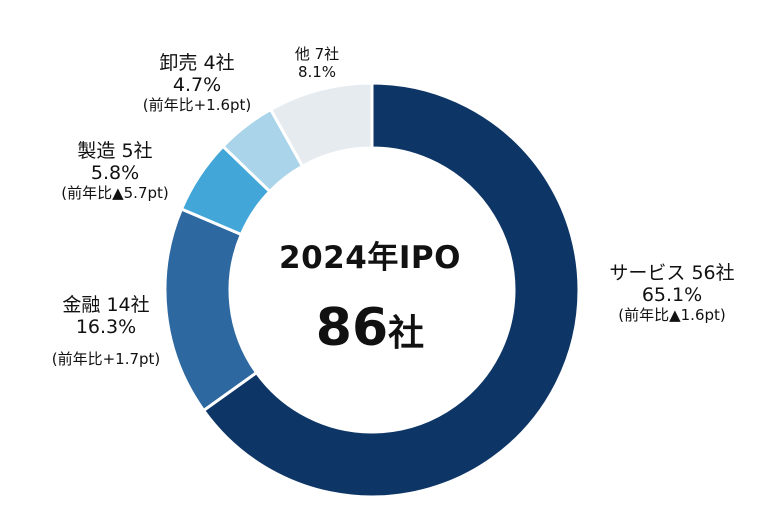  I want to click on label-service-count: 56社, so click(713, 273).